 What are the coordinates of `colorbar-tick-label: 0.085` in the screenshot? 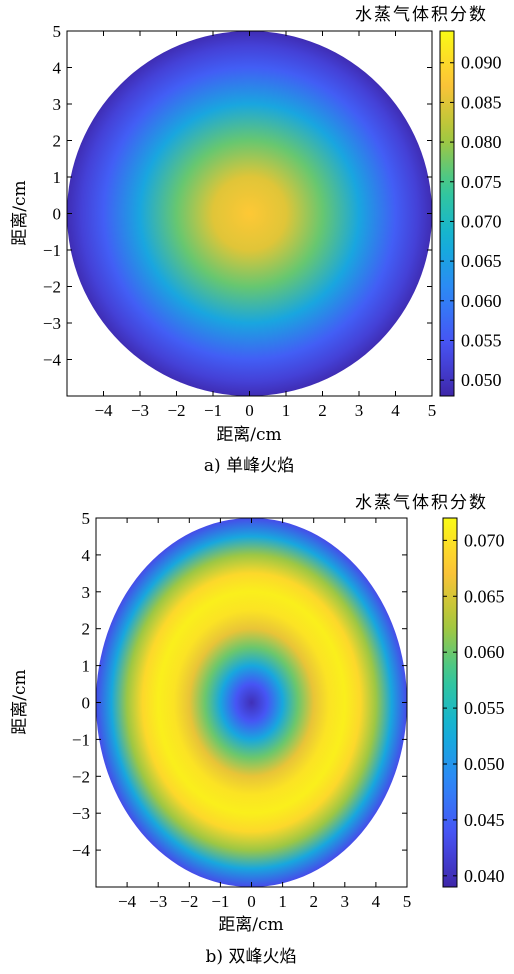 It's located at (481, 102).